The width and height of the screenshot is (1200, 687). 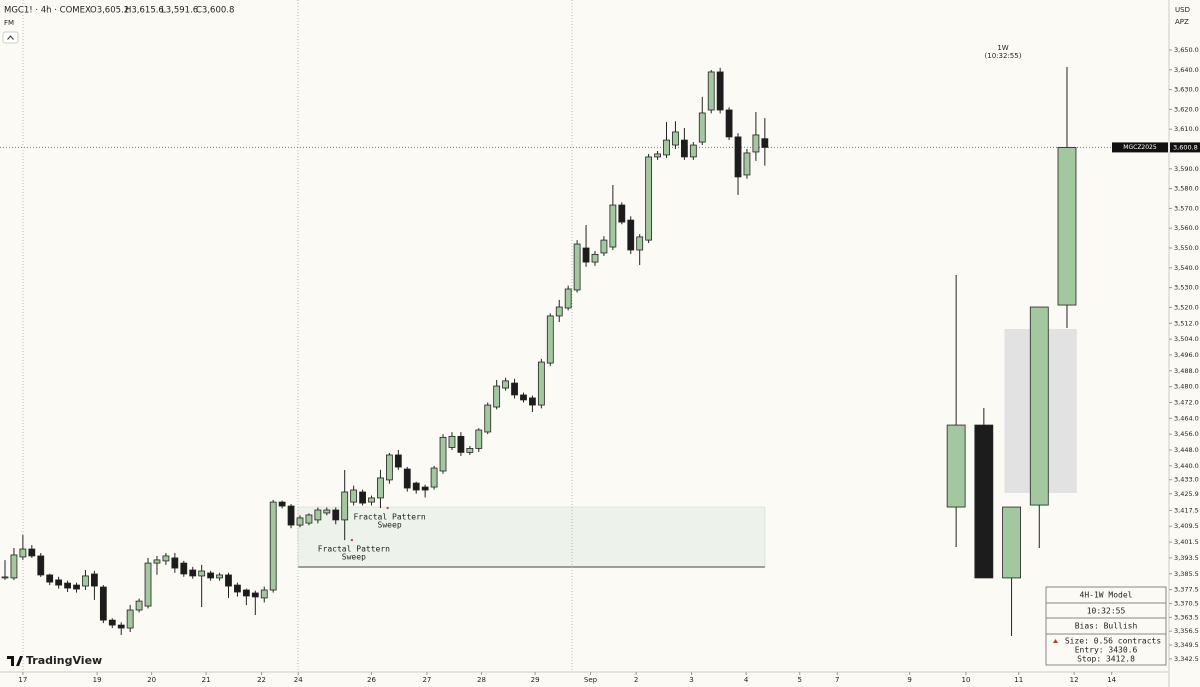 What do you see at coordinates (837, 680) in the screenshot?
I see `x-tick-label: 7` at bounding box center [837, 680].